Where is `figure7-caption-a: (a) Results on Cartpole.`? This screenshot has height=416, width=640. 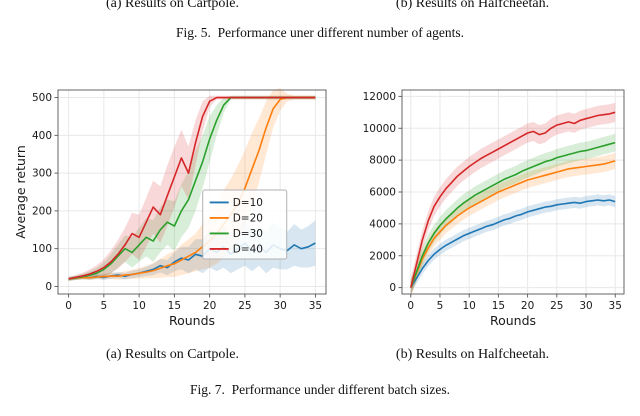 figure7-caption-a: (a) Results on Cartpole. is located at coordinates (172, 354).